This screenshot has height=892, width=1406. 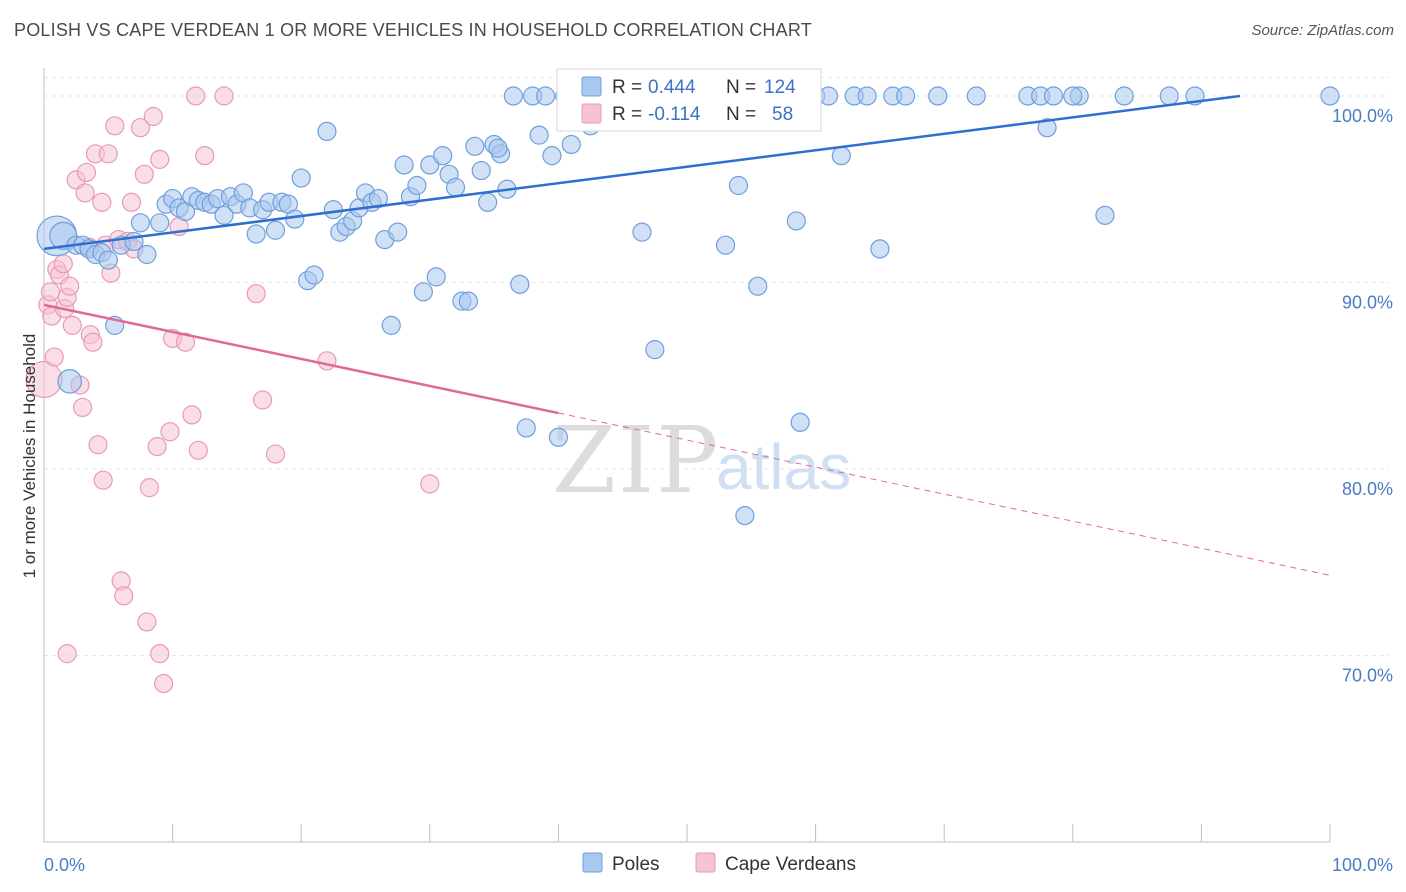 What do you see at coordinates (790, 864) in the screenshot?
I see `legend-label-cape-verdeans: Cape Verdeans` at bounding box center [790, 864].